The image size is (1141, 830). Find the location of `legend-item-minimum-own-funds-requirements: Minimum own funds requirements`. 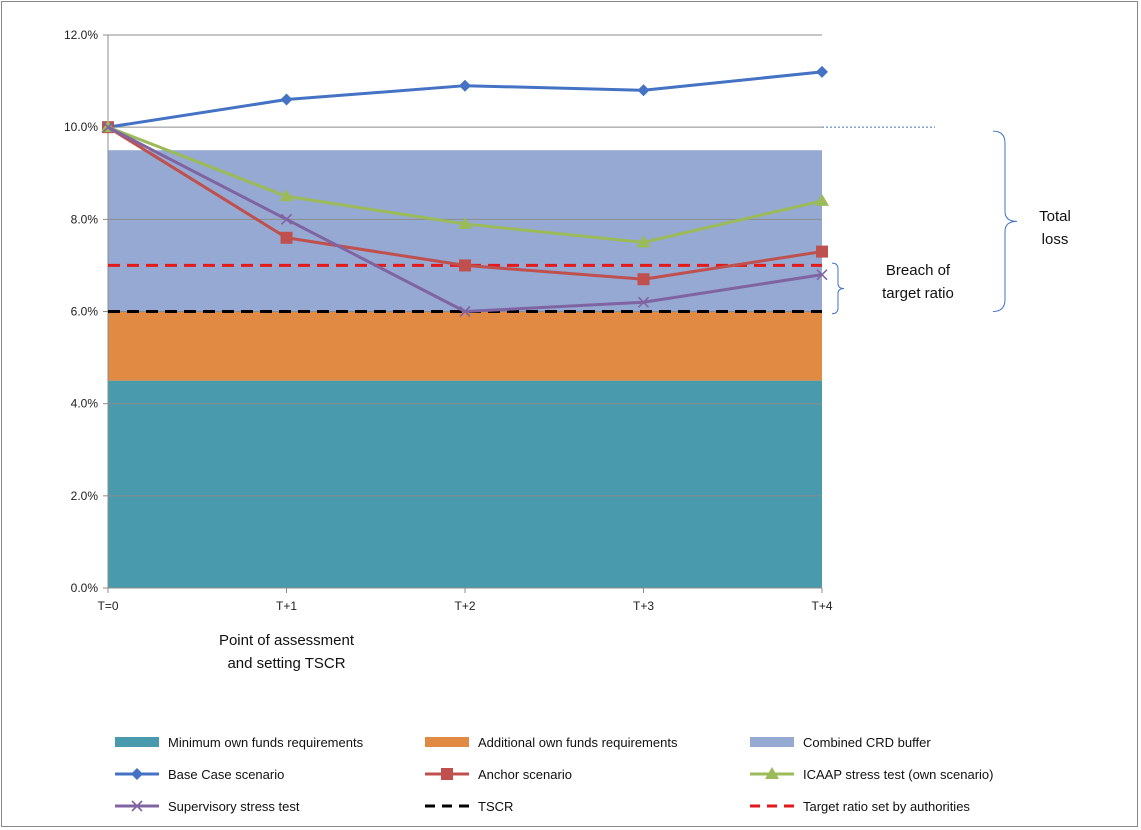

legend-item-minimum-own-funds-requirements: Minimum own funds requirements is located at coordinates (239, 742).